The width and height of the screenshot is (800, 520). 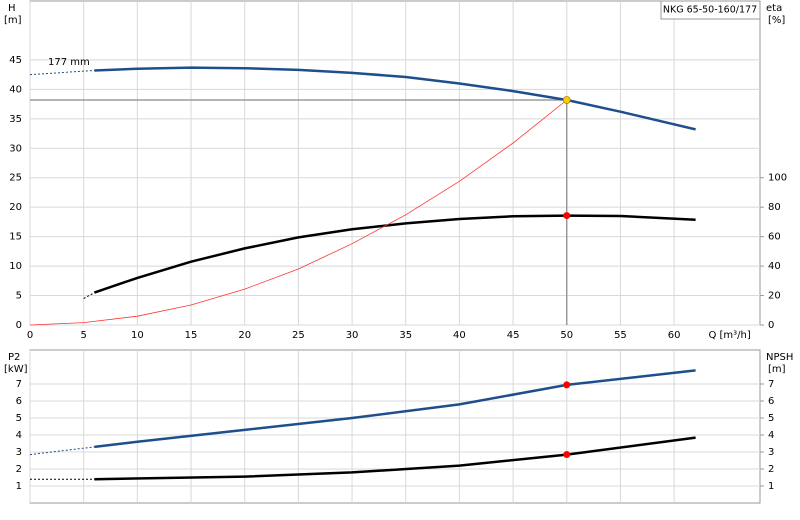 I want to click on y-tick-label: 20, so click(x=15, y=207).